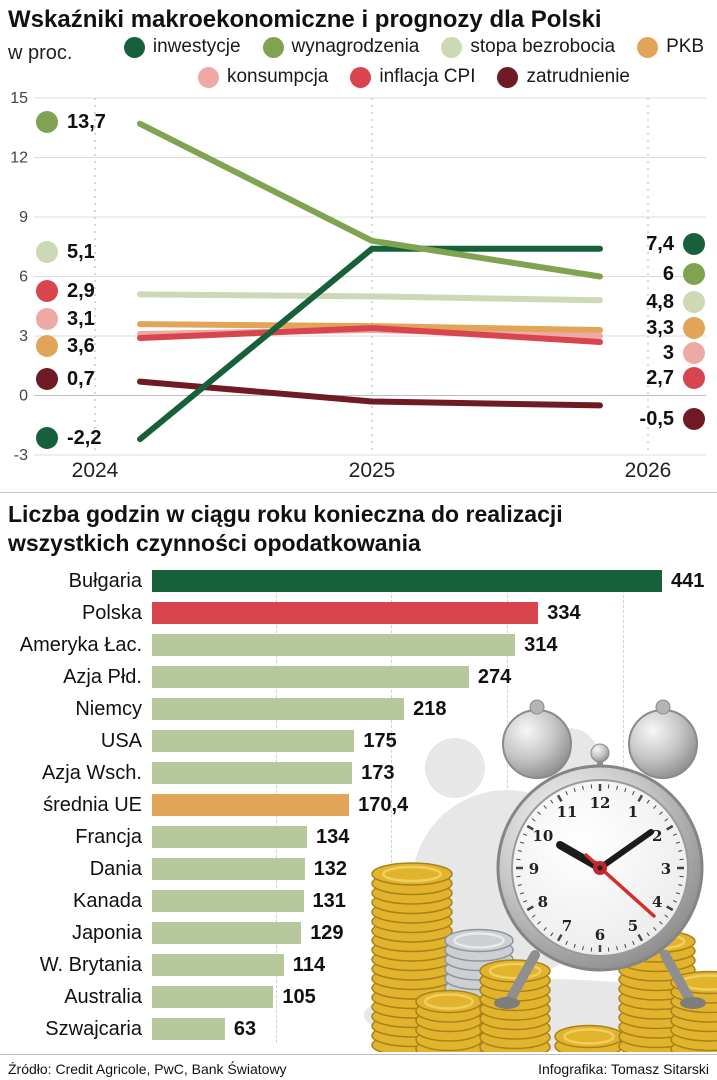 The height and width of the screenshot is (1080, 717). What do you see at coordinates (358, 901) in the screenshot?
I see `bar-row: Kanada 131` at bounding box center [358, 901].